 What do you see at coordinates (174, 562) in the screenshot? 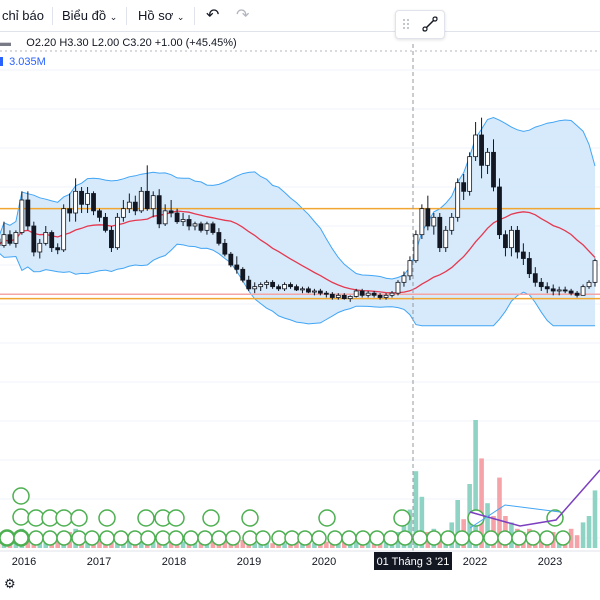
I see `time-tick-label: 2018` at bounding box center [174, 562].